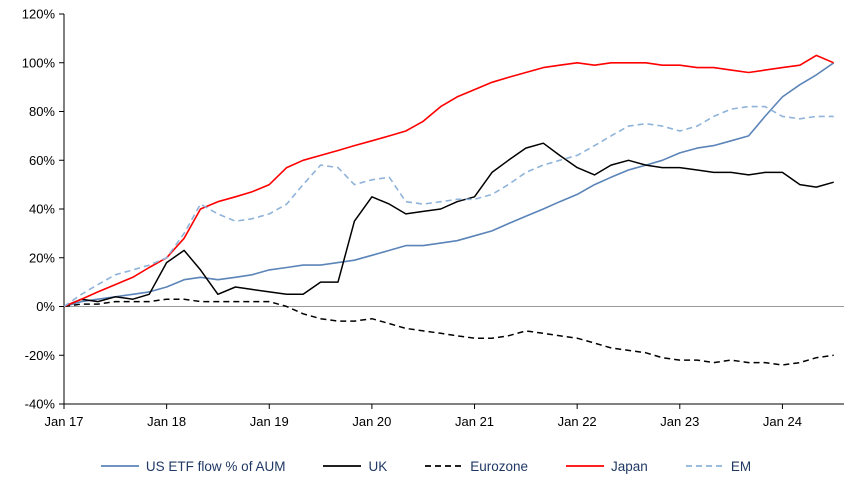  Describe the element at coordinates (166, 421) in the screenshot. I see `x-tick-label: Jan 18` at that location.